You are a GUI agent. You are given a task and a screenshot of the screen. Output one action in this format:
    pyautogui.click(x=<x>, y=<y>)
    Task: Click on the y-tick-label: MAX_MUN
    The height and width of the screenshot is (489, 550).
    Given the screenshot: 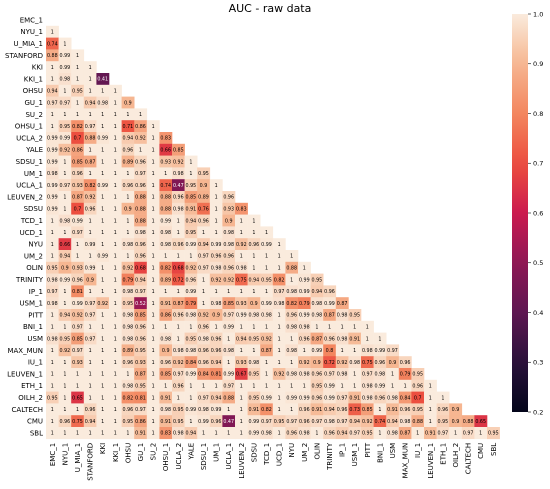 What is the action you would take?
    pyautogui.click(x=25, y=351)
    